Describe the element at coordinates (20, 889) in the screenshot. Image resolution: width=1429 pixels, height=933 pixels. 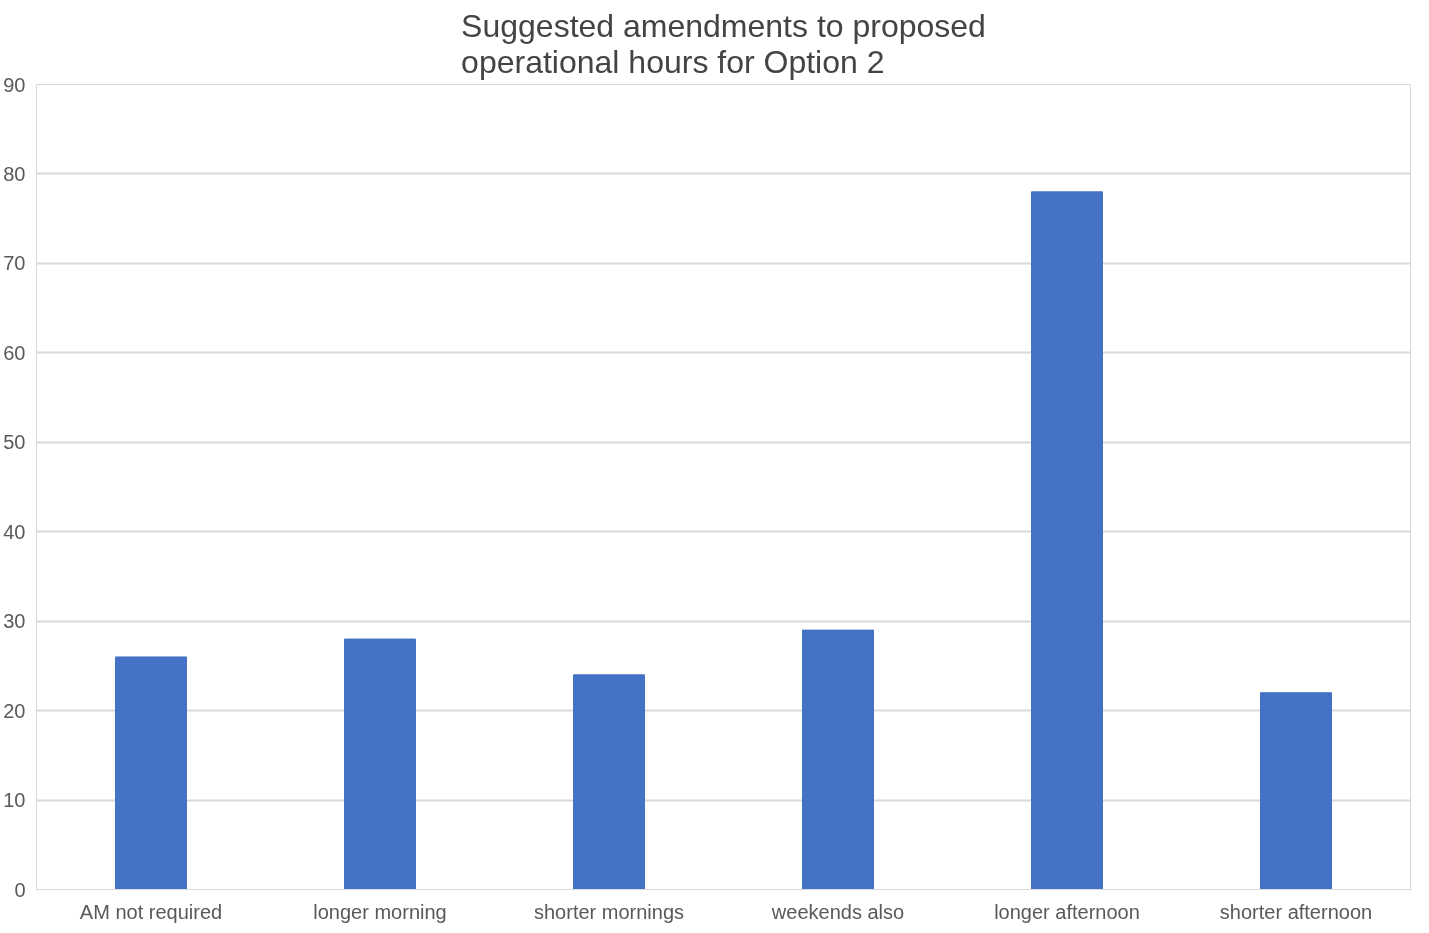
I see `y-tick-label: 0` at that location.